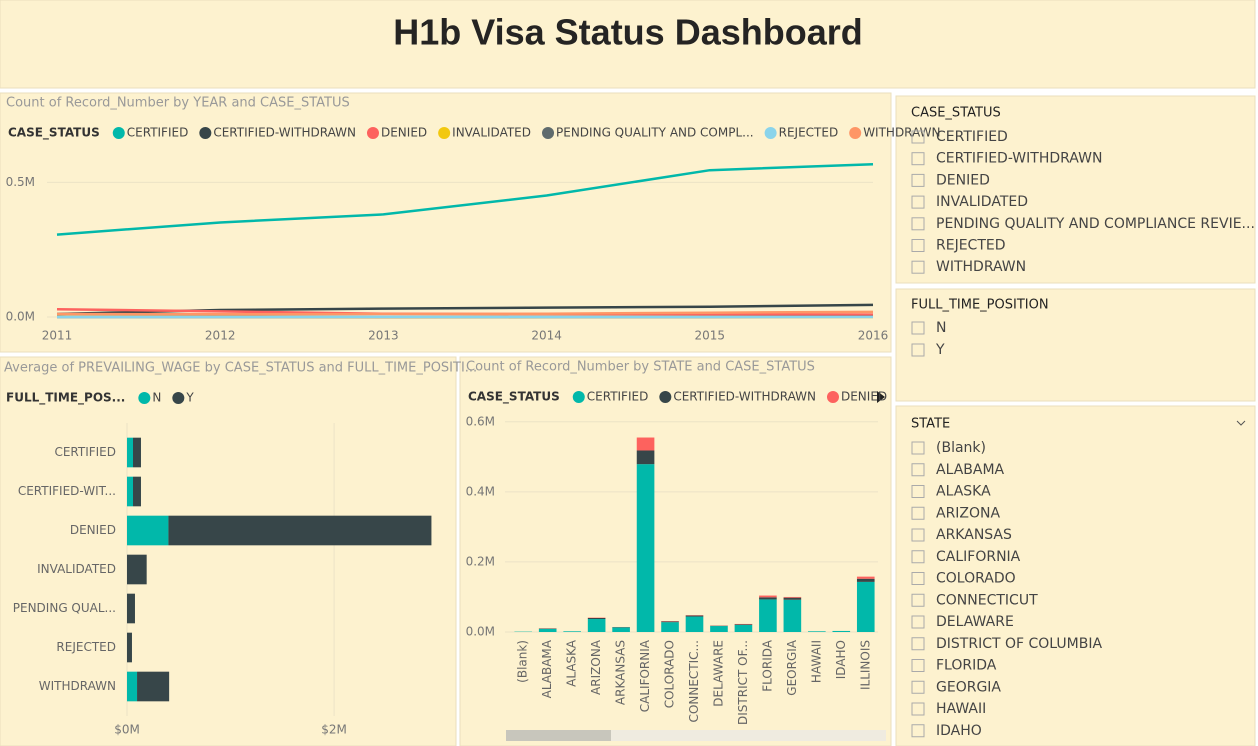 Image resolution: width=1258 pixels, height=746 pixels. Describe the element at coordinates (975, 622) in the screenshot. I see `slicer-item: DELAWARE` at that location.